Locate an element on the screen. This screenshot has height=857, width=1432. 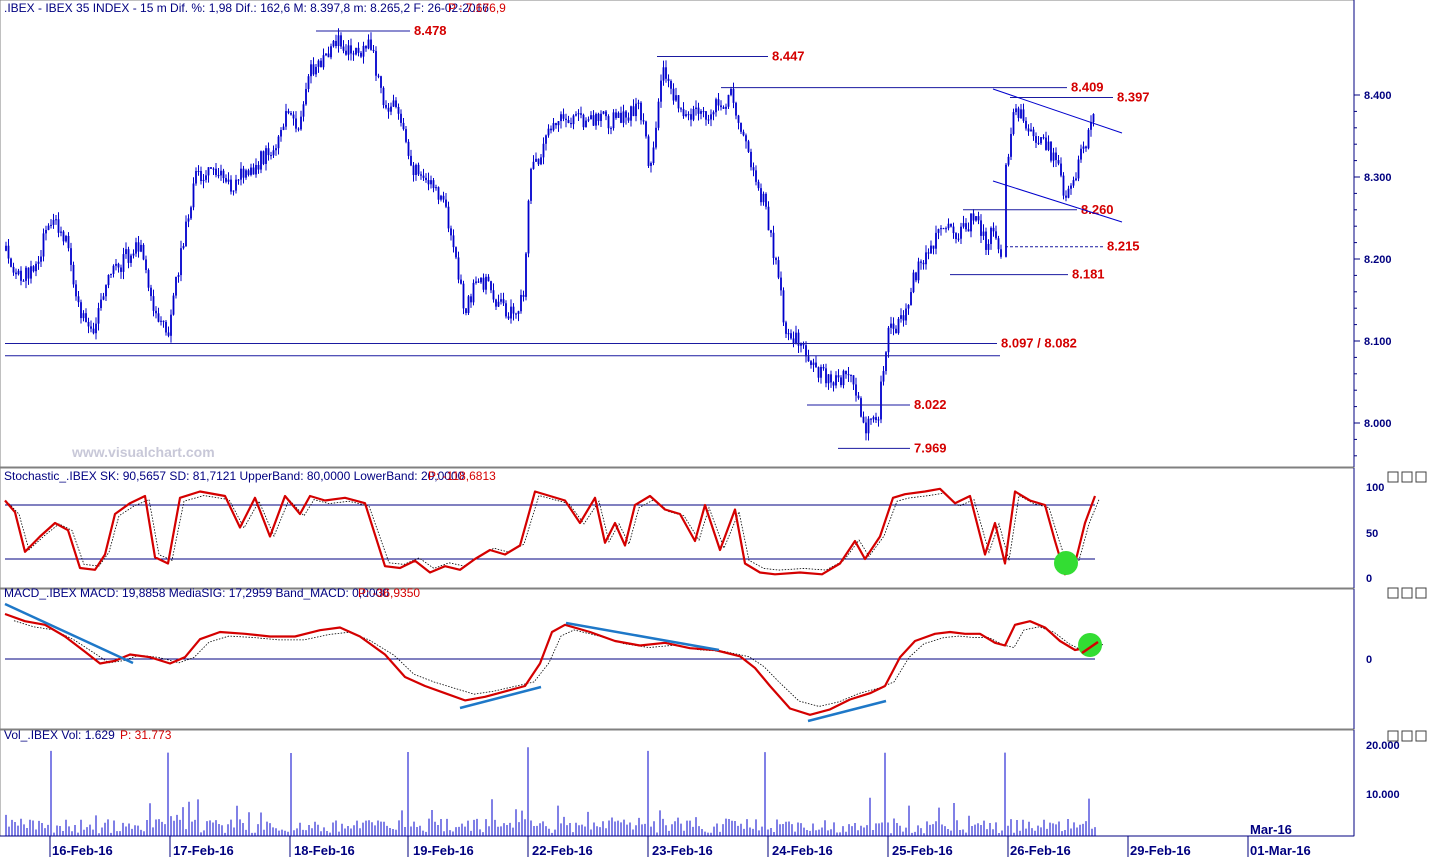
price-level-label: 8.260 is located at coordinates (1097, 209).